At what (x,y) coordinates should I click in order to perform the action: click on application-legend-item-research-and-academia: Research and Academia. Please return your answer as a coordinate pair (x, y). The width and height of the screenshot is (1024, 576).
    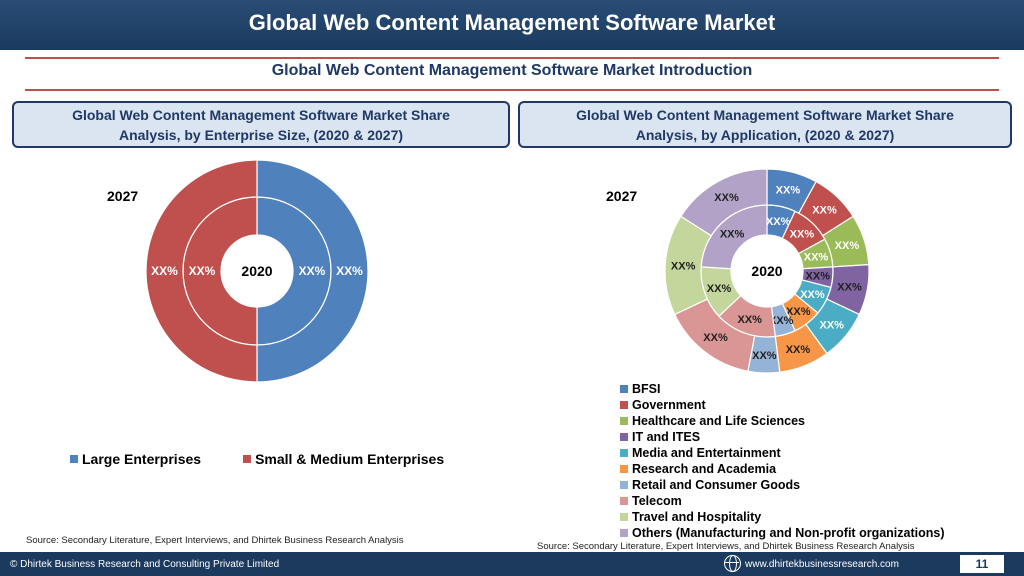
    Looking at the image, I should click on (782, 469).